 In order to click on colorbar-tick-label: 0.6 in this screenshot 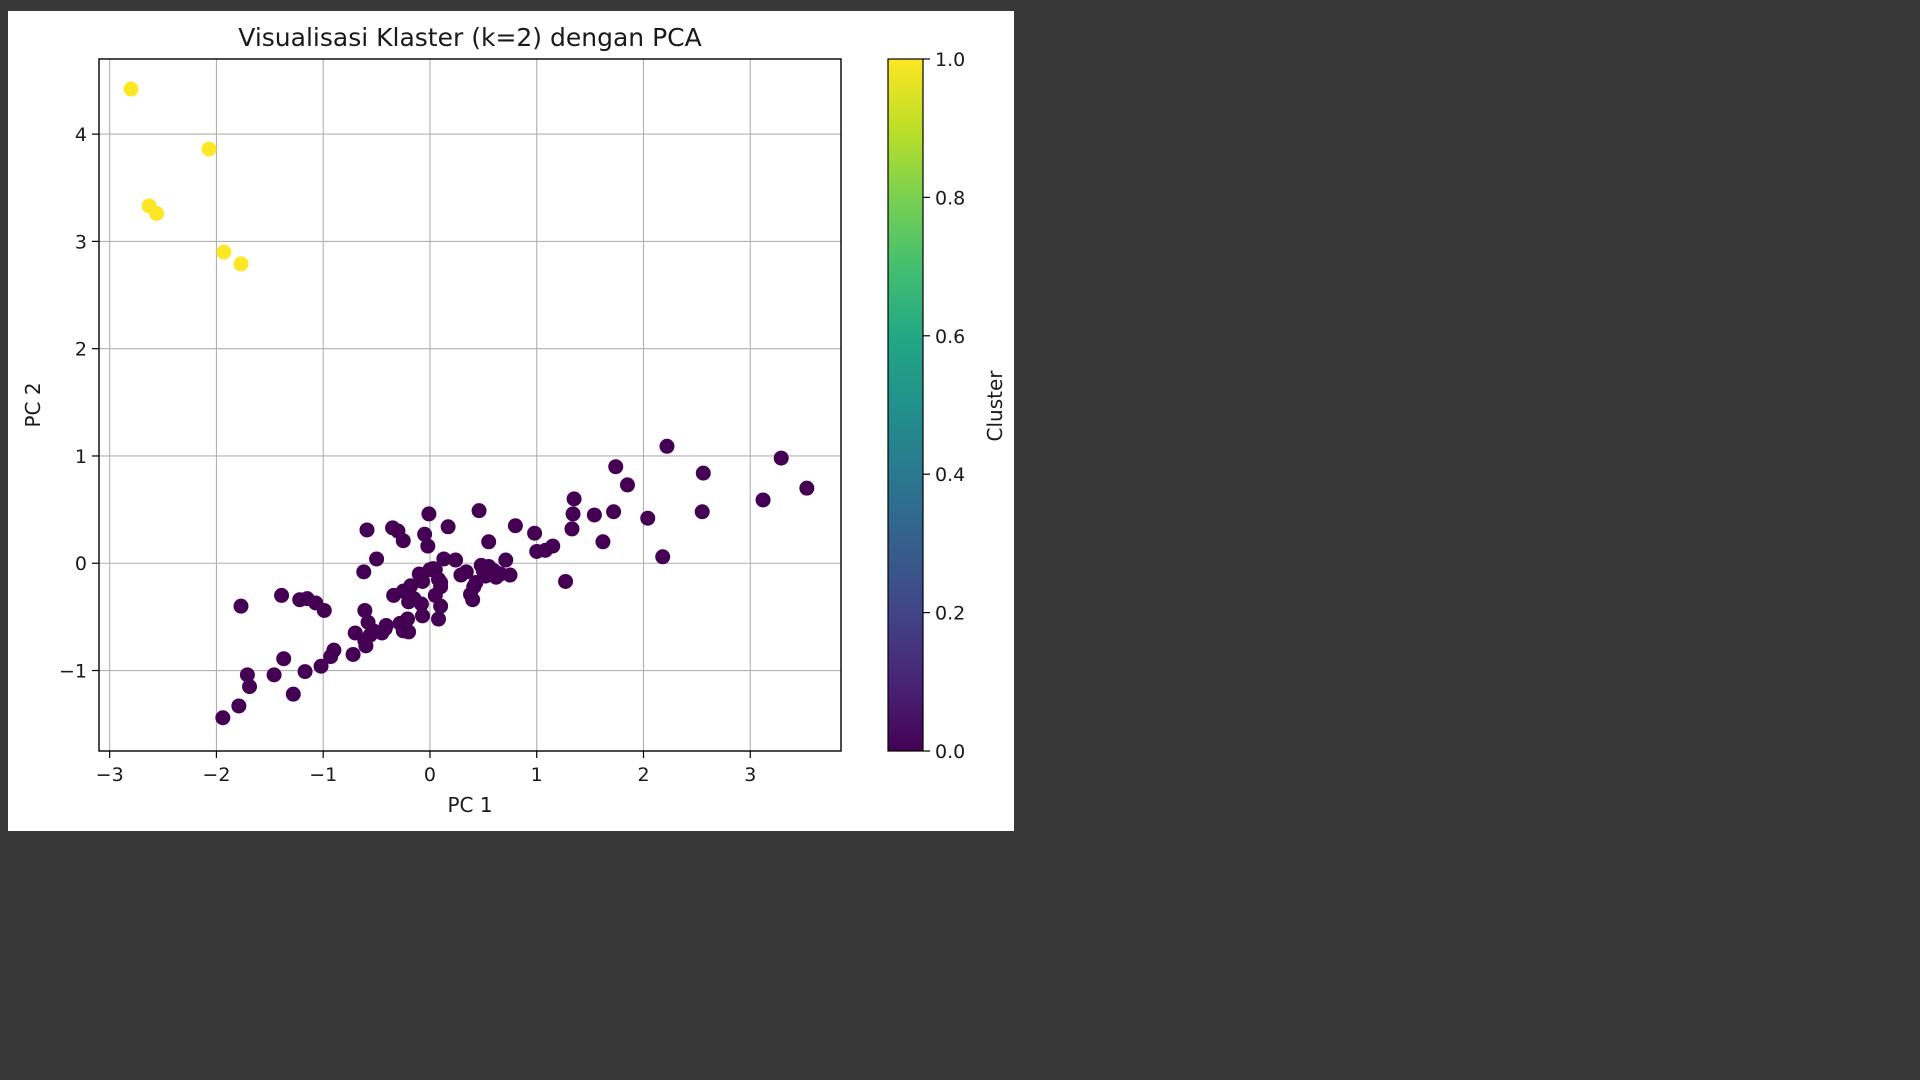, I will do `click(950, 337)`.